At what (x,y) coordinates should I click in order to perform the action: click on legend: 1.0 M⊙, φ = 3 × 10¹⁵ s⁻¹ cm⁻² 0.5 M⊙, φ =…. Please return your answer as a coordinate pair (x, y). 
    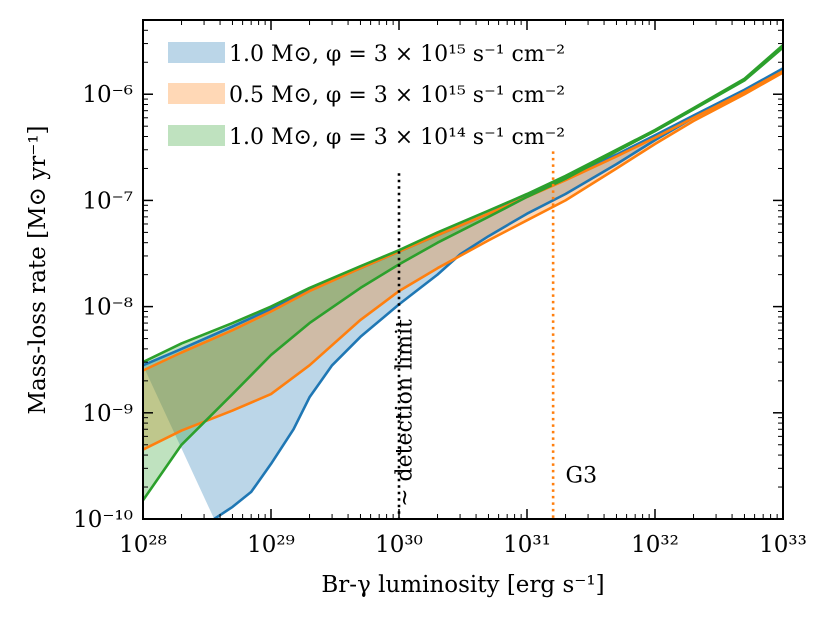
    Looking at the image, I should click on (366, 96).